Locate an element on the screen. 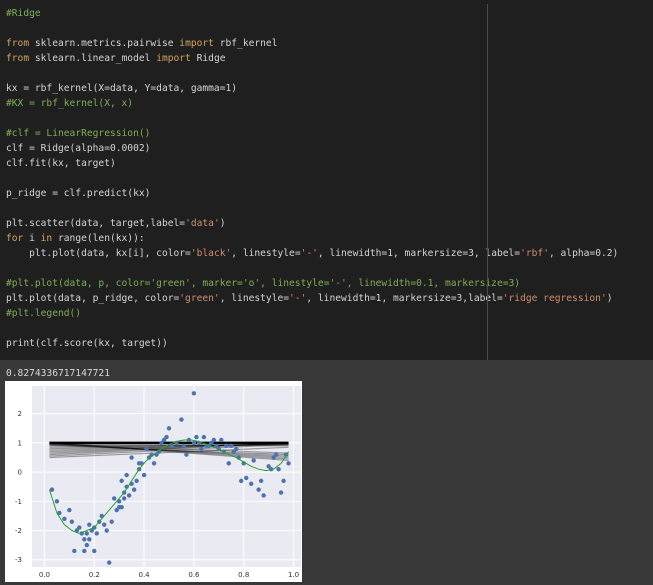 This screenshot has height=585, width=653. y-tick-label: -1 is located at coordinates (18, 502).